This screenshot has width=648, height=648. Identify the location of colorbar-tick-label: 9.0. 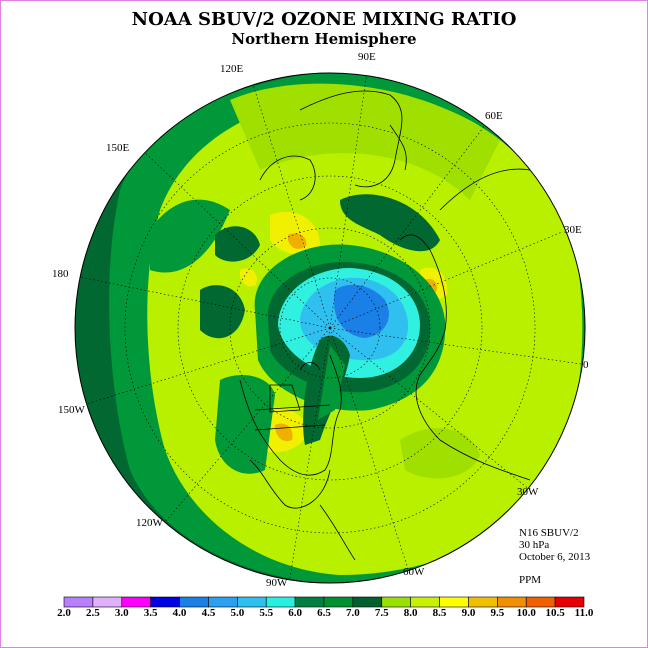
(468, 613).